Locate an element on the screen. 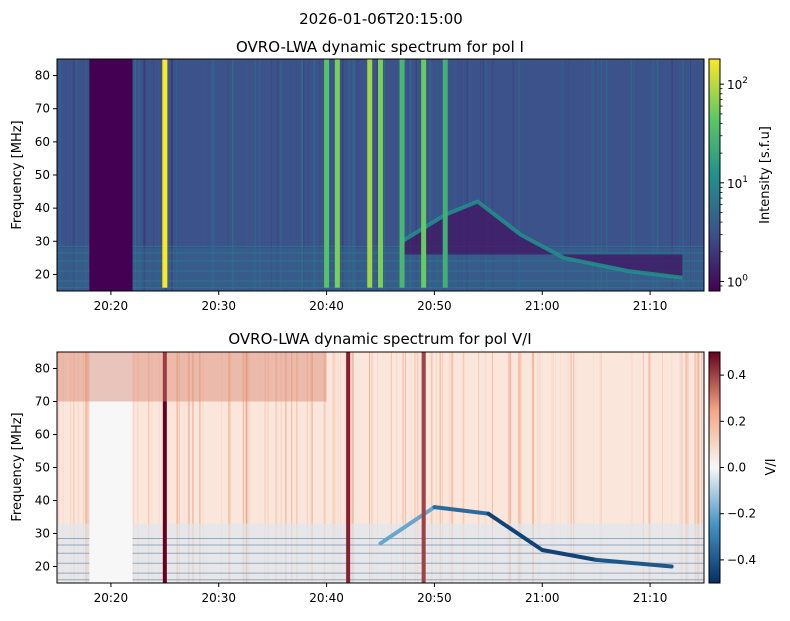  x-tick-label: 20:40 is located at coordinates (326, 598).